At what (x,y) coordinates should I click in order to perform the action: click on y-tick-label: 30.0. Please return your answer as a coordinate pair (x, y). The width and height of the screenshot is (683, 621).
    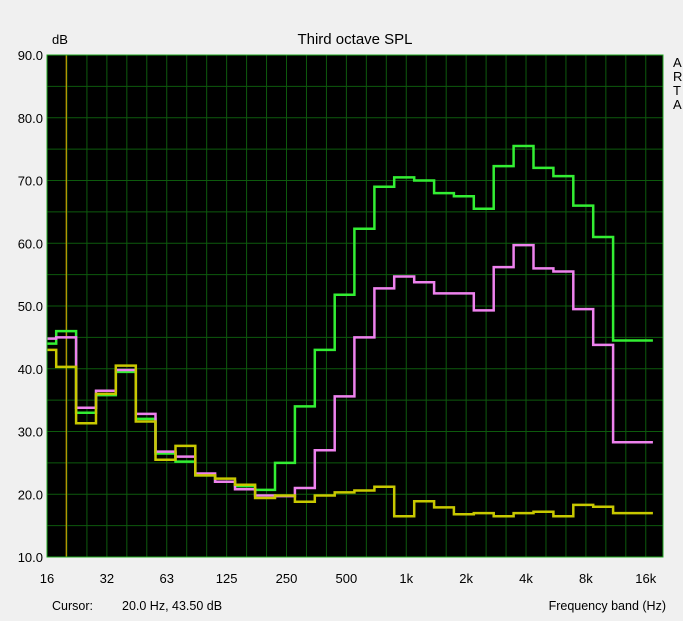
    Looking at the image, I should click on (30, 432).